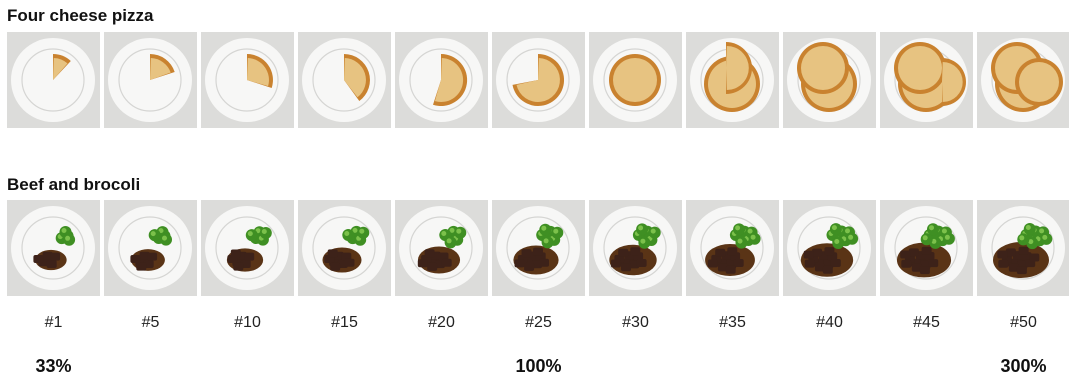 The height and width of the screenshot is (381, 1069). I want to click on portion-number-label: #25, so click(538, 322).